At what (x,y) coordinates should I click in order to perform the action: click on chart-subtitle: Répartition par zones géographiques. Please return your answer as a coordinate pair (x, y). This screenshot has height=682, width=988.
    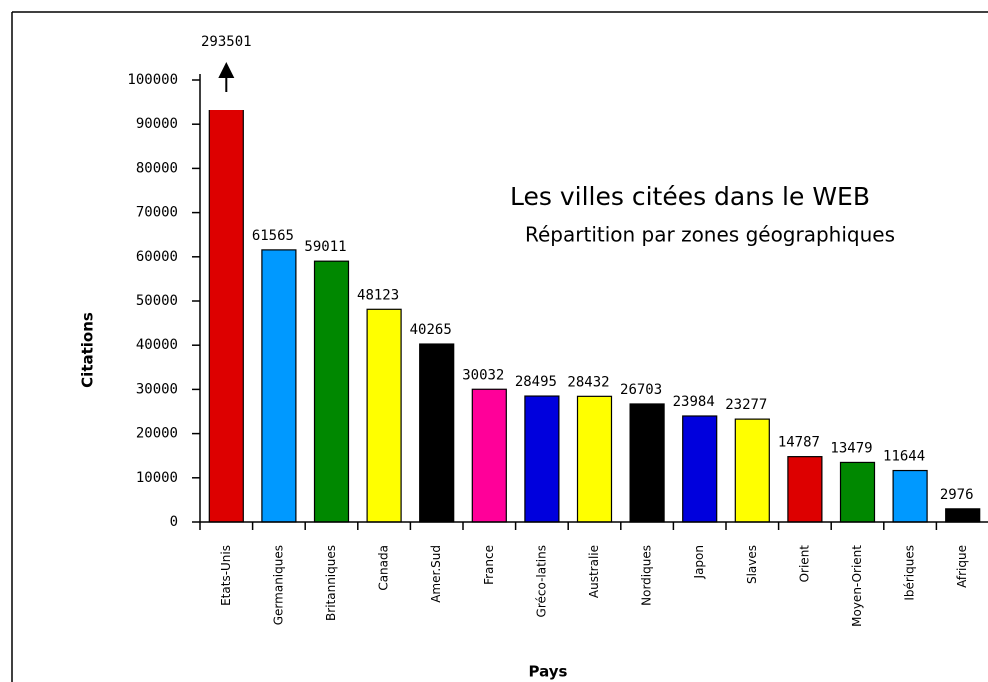
    Looking at the image, I should click on (710, 235).